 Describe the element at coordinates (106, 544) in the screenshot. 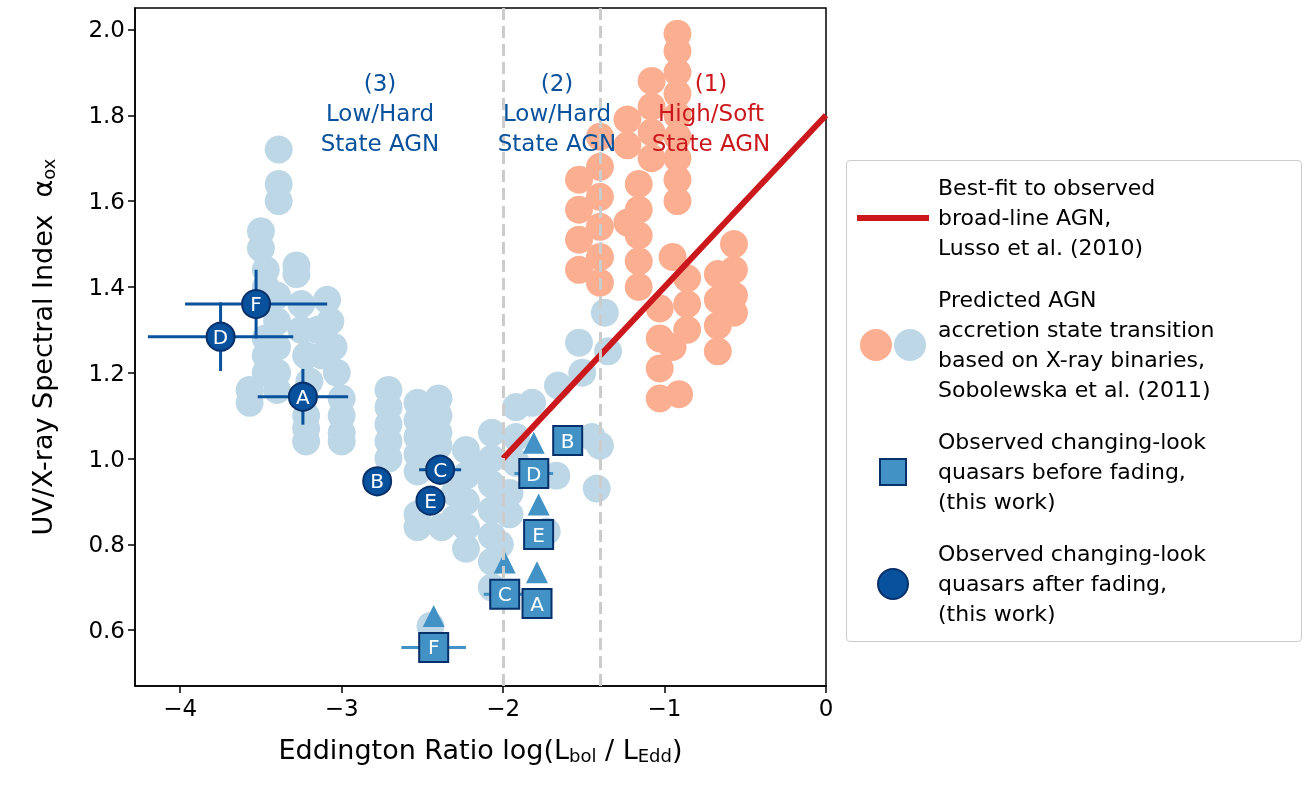

I see `y-tick-label: 0.8` at that location.